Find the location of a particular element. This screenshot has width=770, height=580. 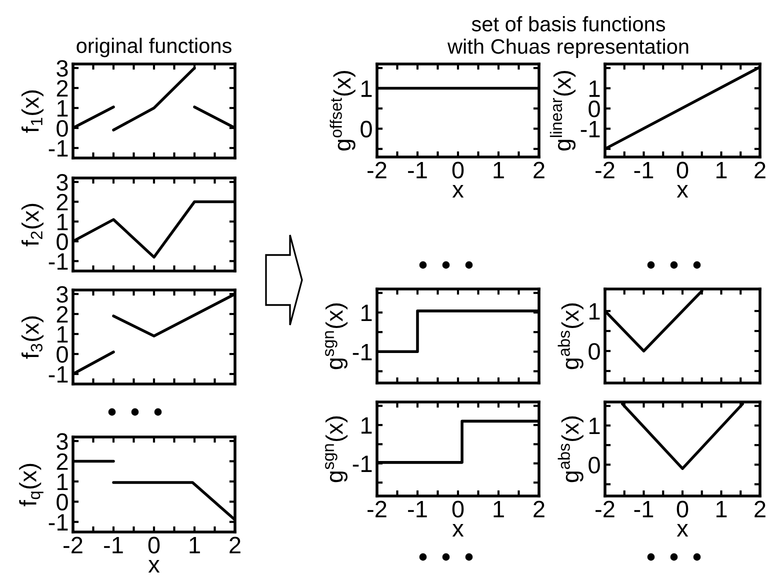

y-axis-title: f$_{3}$(x) is located at coordinates (32, 337).